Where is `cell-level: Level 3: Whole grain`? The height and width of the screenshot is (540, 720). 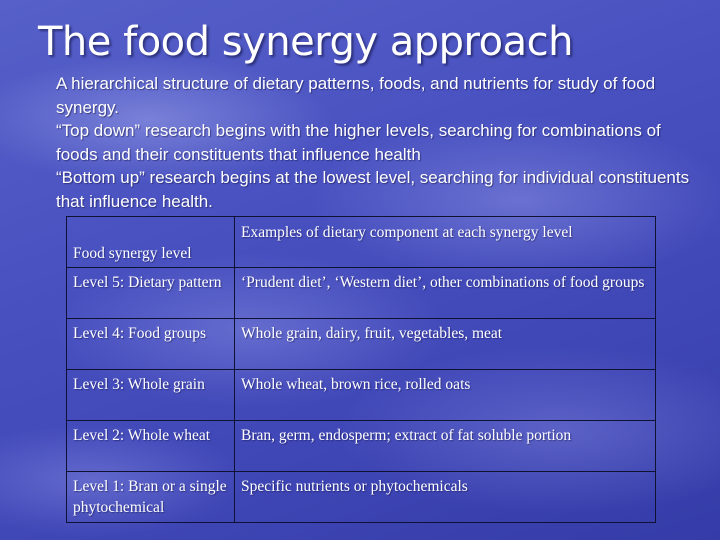 cell-level: Level 3: Whole grain is located at coordinates (150, 395).